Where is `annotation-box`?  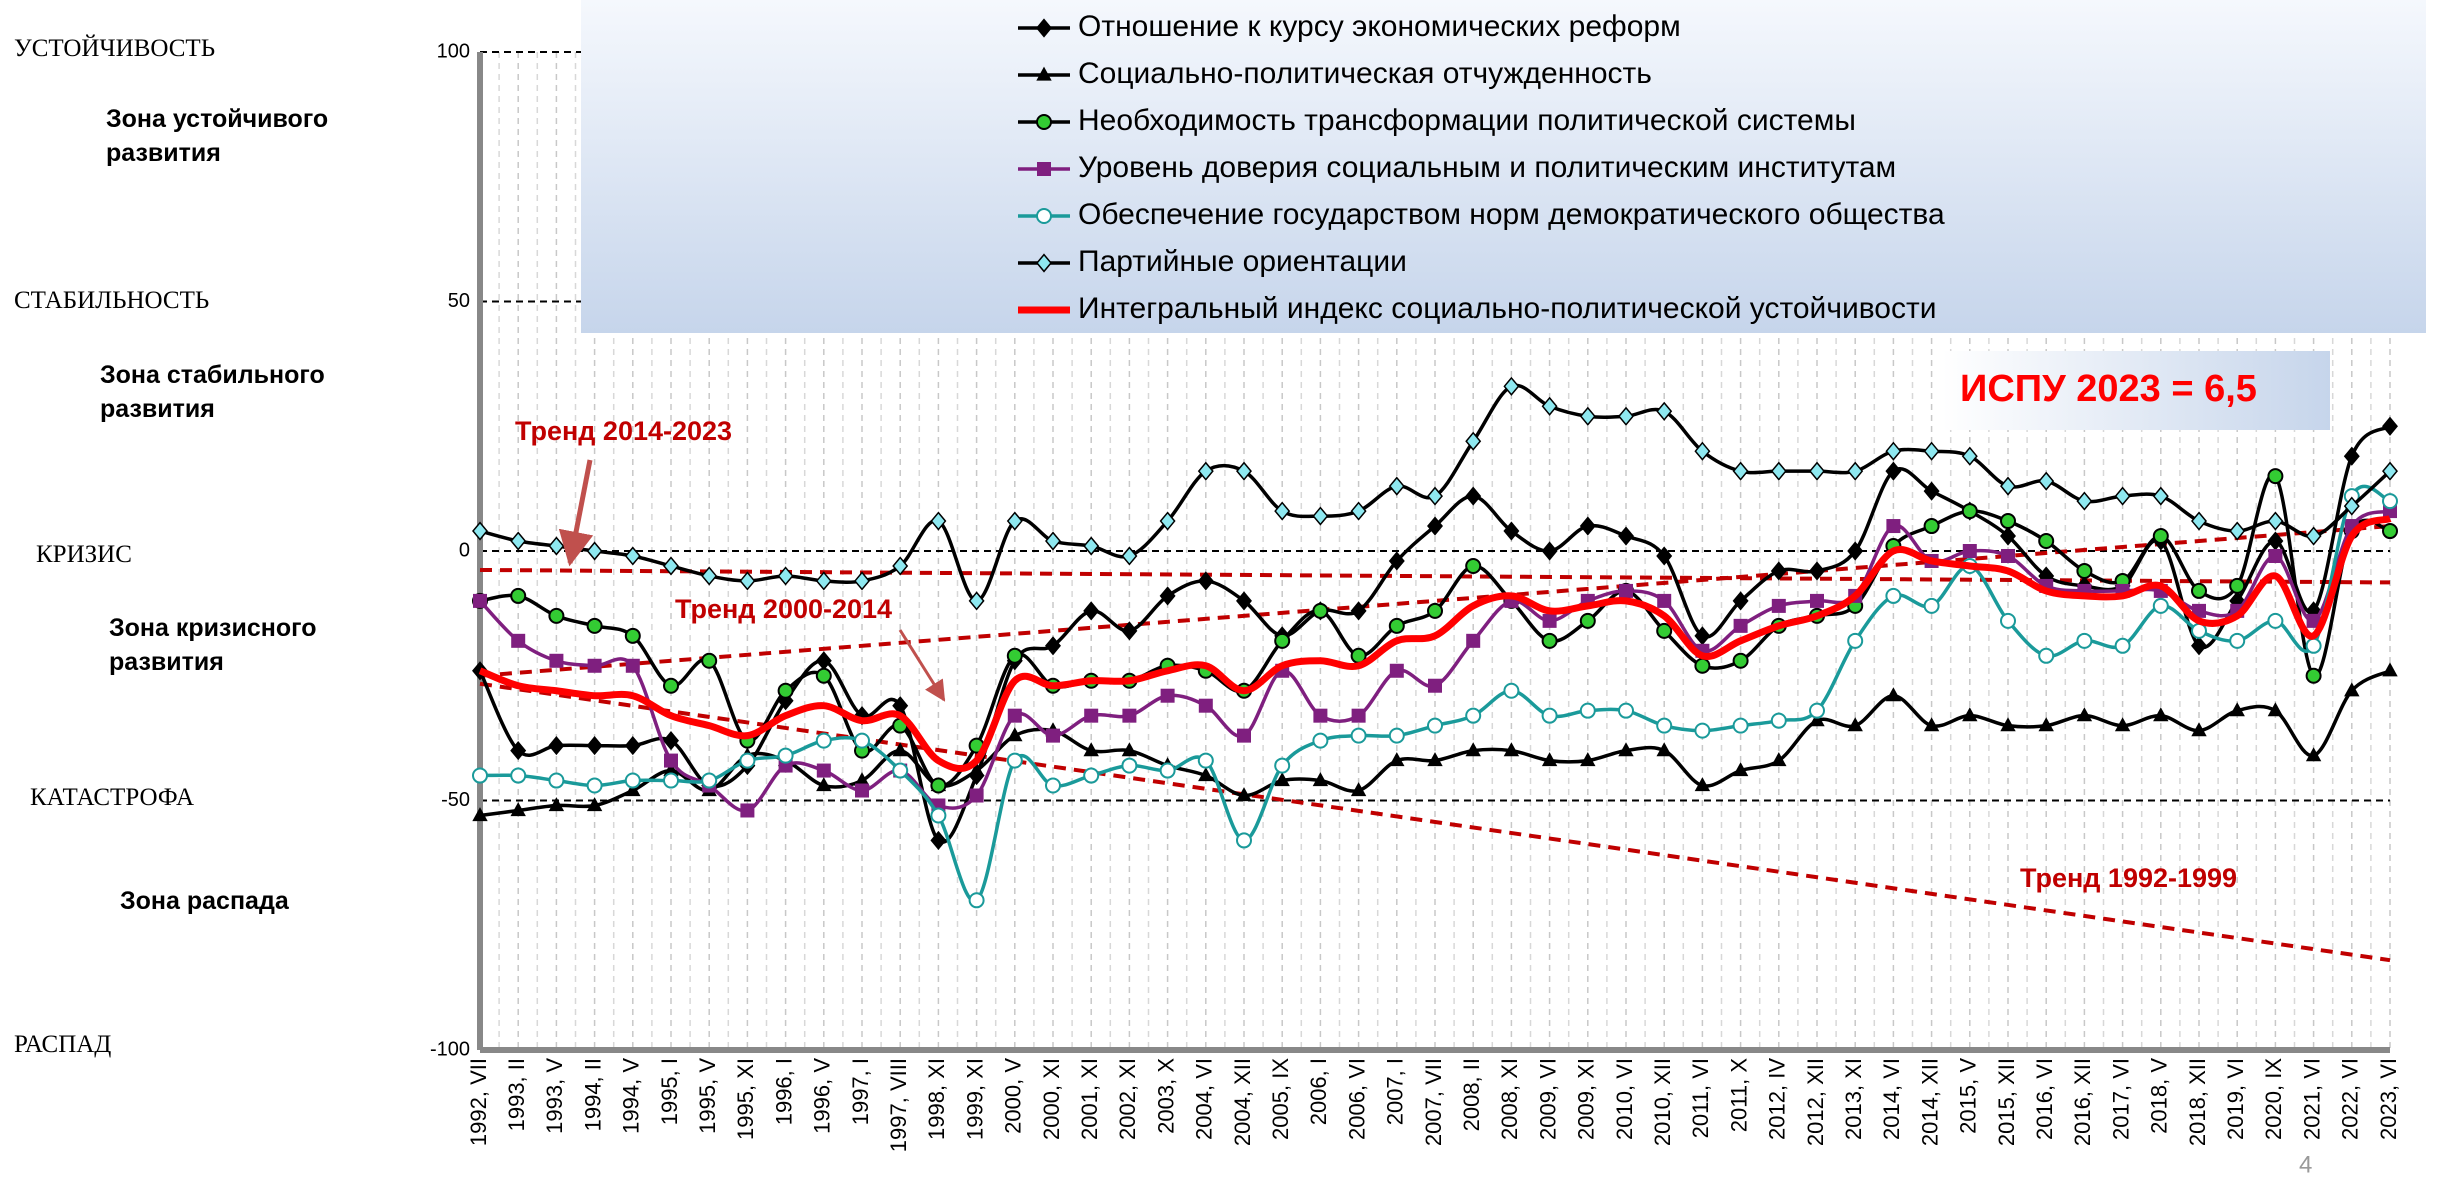
annotation-box is located at coordinates (2136, 390).